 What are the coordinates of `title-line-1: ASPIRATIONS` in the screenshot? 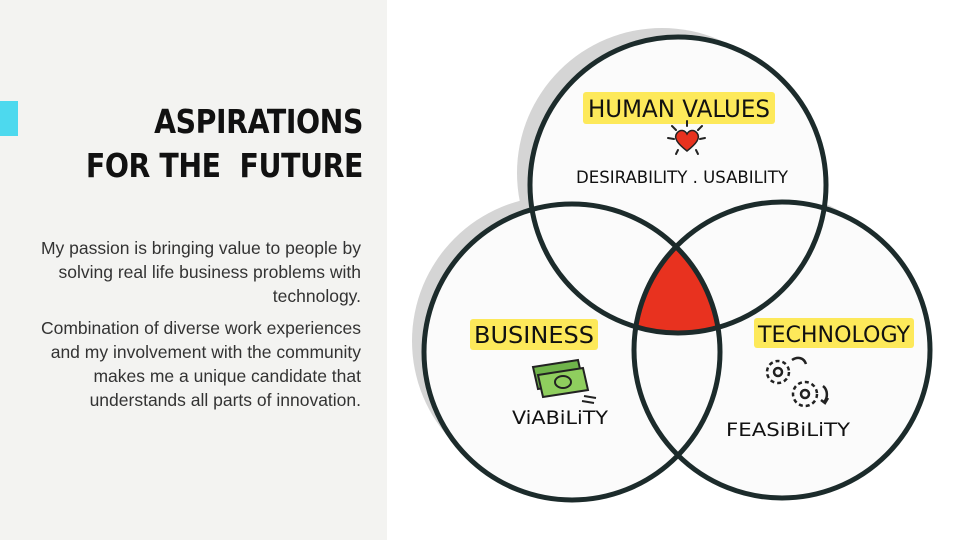 It's located at (258, 121).